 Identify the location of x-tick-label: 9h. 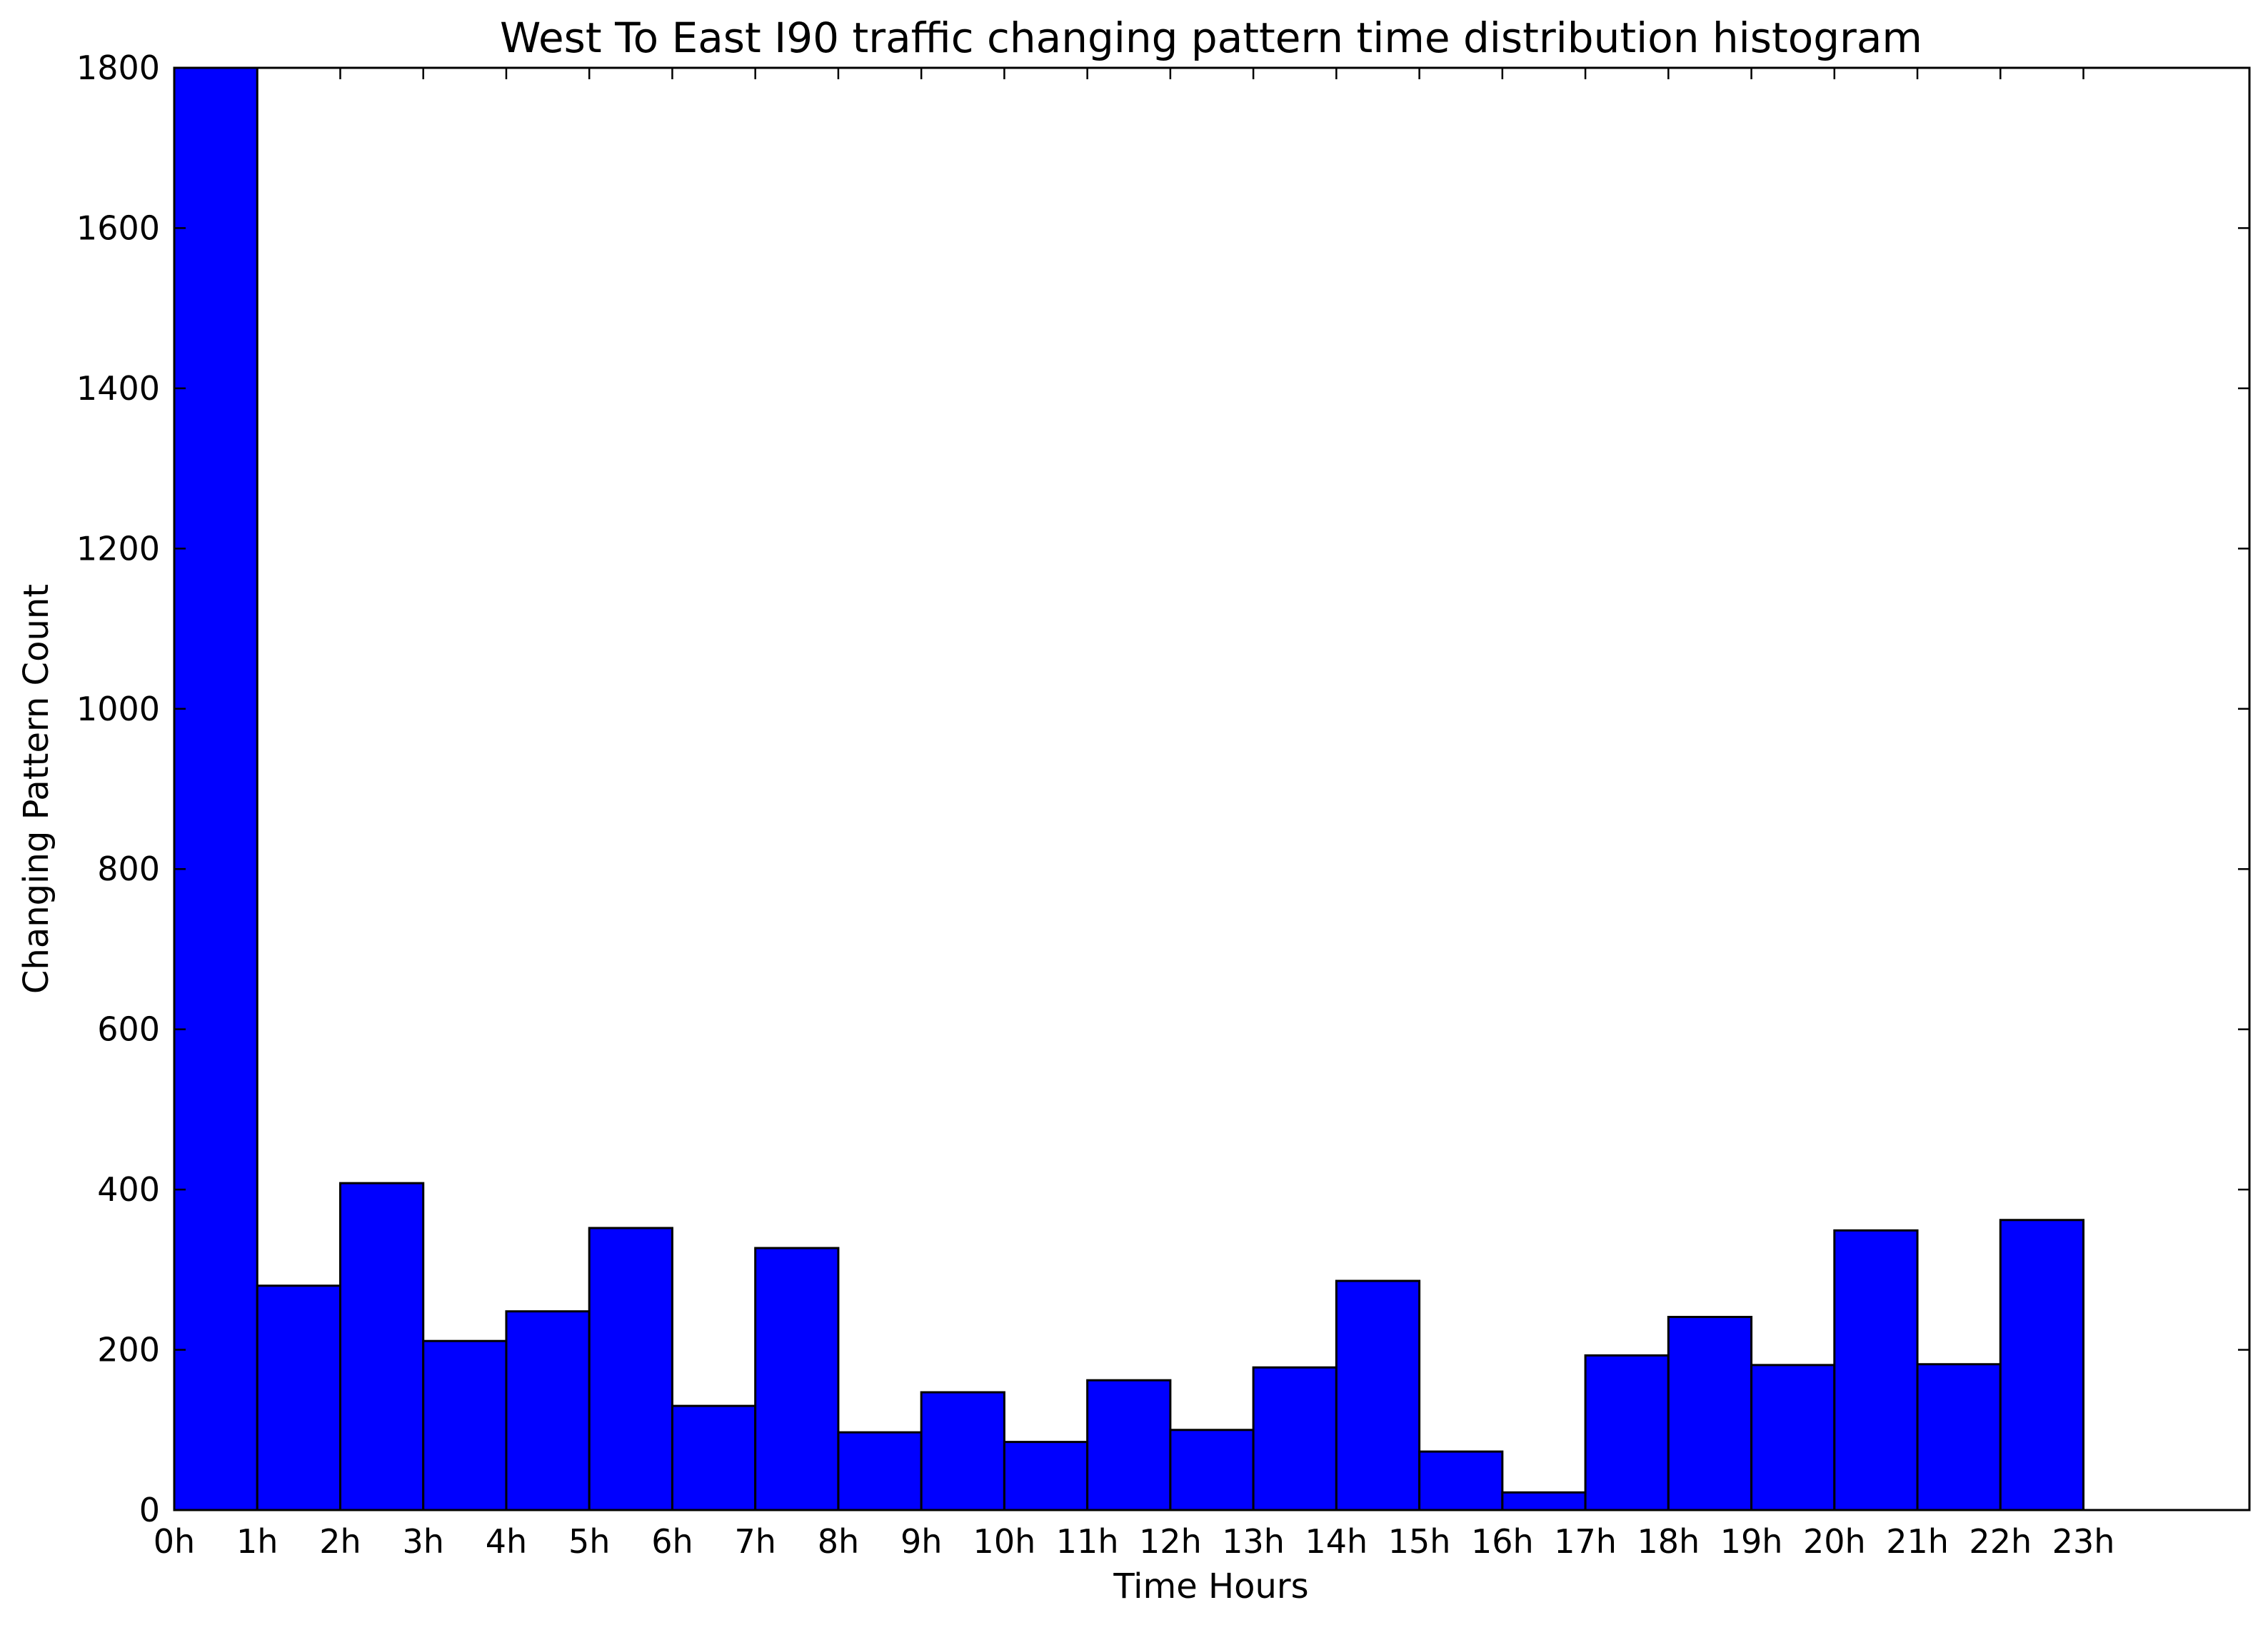
(921, 1541).